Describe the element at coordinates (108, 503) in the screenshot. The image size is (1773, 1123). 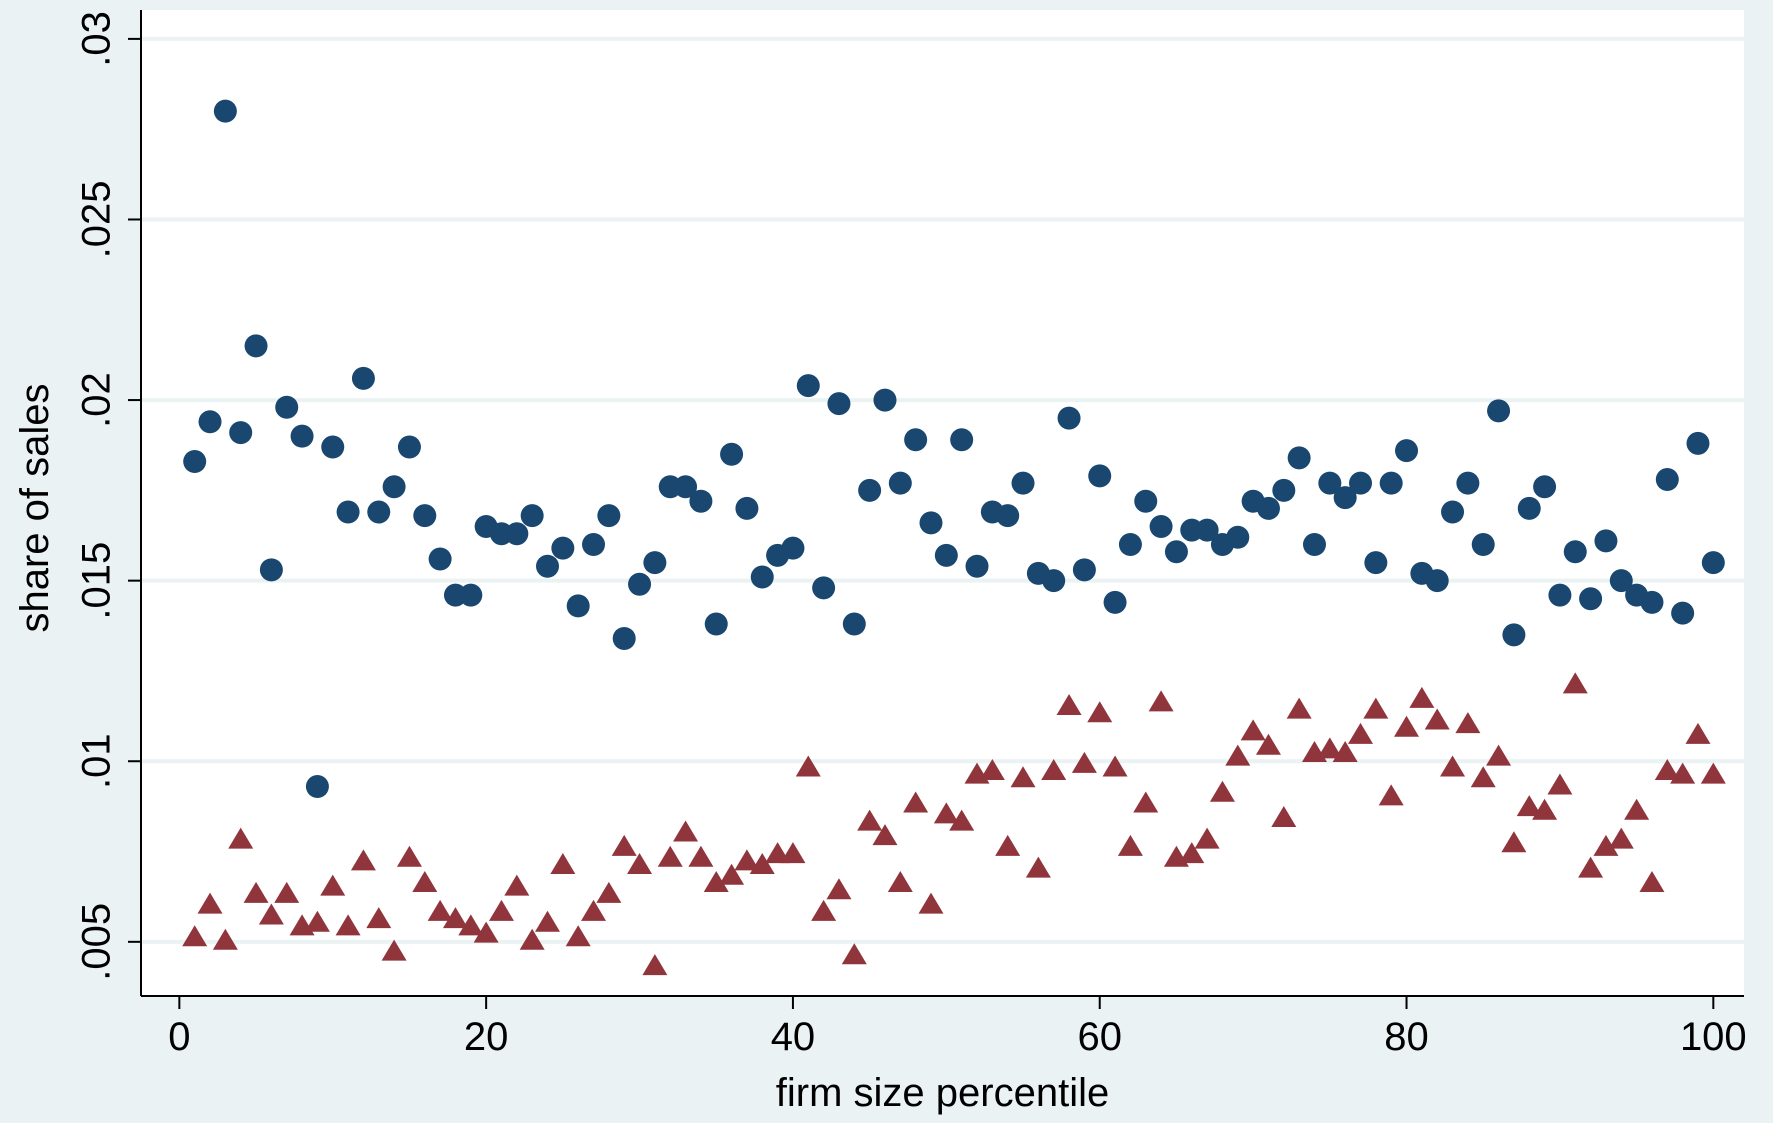
I see `y-axis: .005 .01 .015 .02 .025 .03` at that location.